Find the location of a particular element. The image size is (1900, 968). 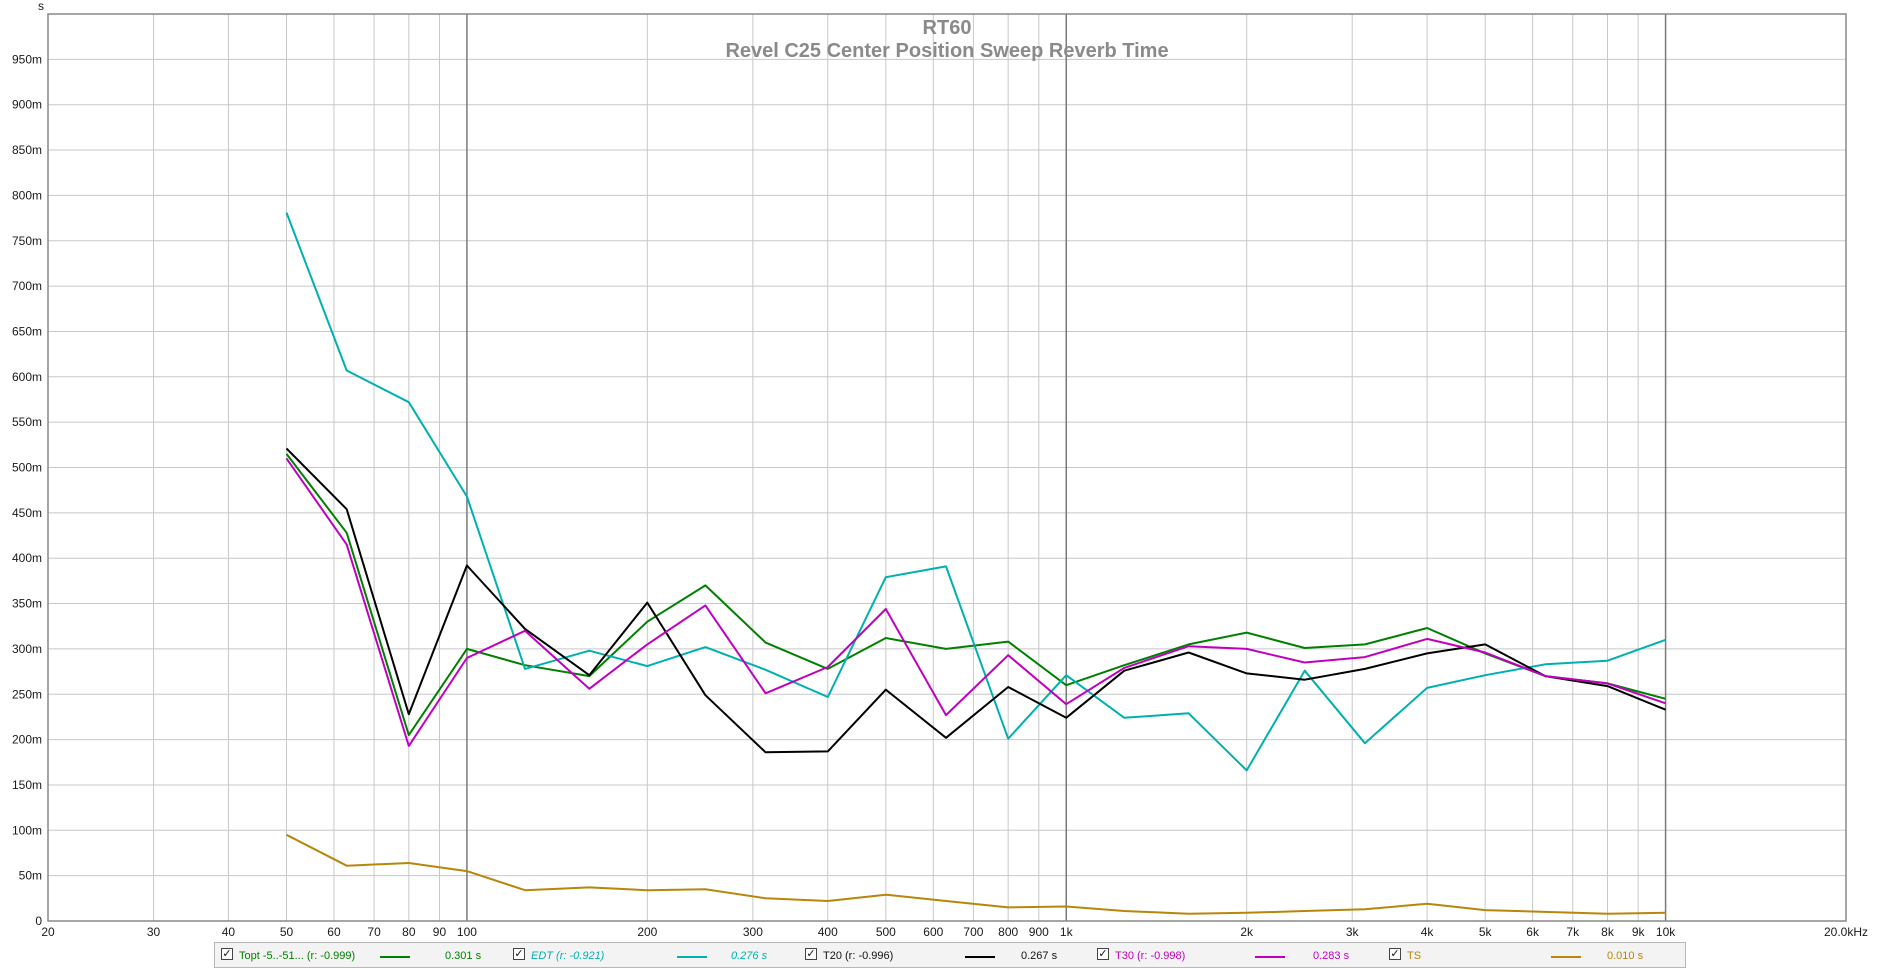

y-tick-label: 900m is located at coordinates (27, 105).